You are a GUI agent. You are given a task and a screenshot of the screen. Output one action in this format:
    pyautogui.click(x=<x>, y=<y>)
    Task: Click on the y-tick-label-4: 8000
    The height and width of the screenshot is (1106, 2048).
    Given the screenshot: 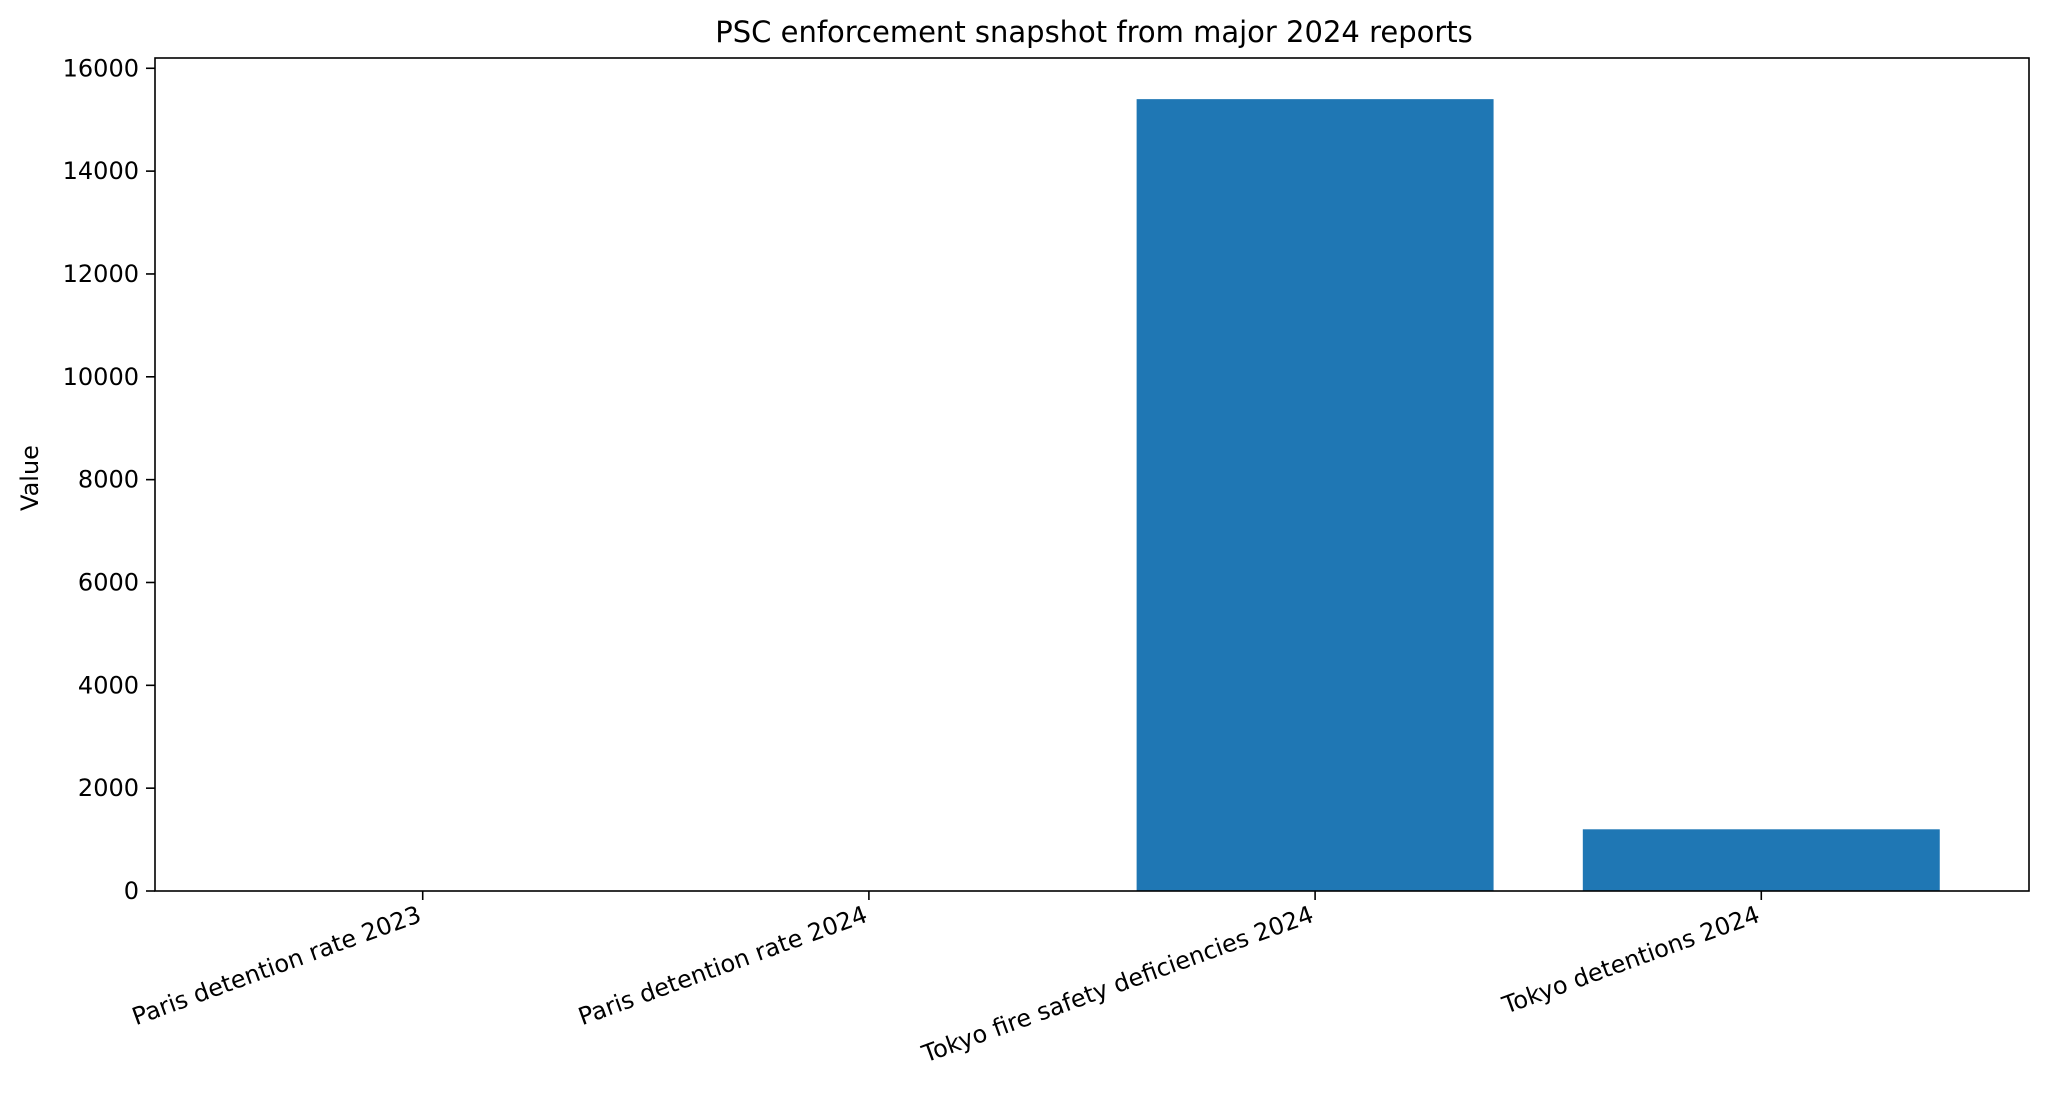 What is the action you would take?
    pyautogui.click(x=108, y=480)
    